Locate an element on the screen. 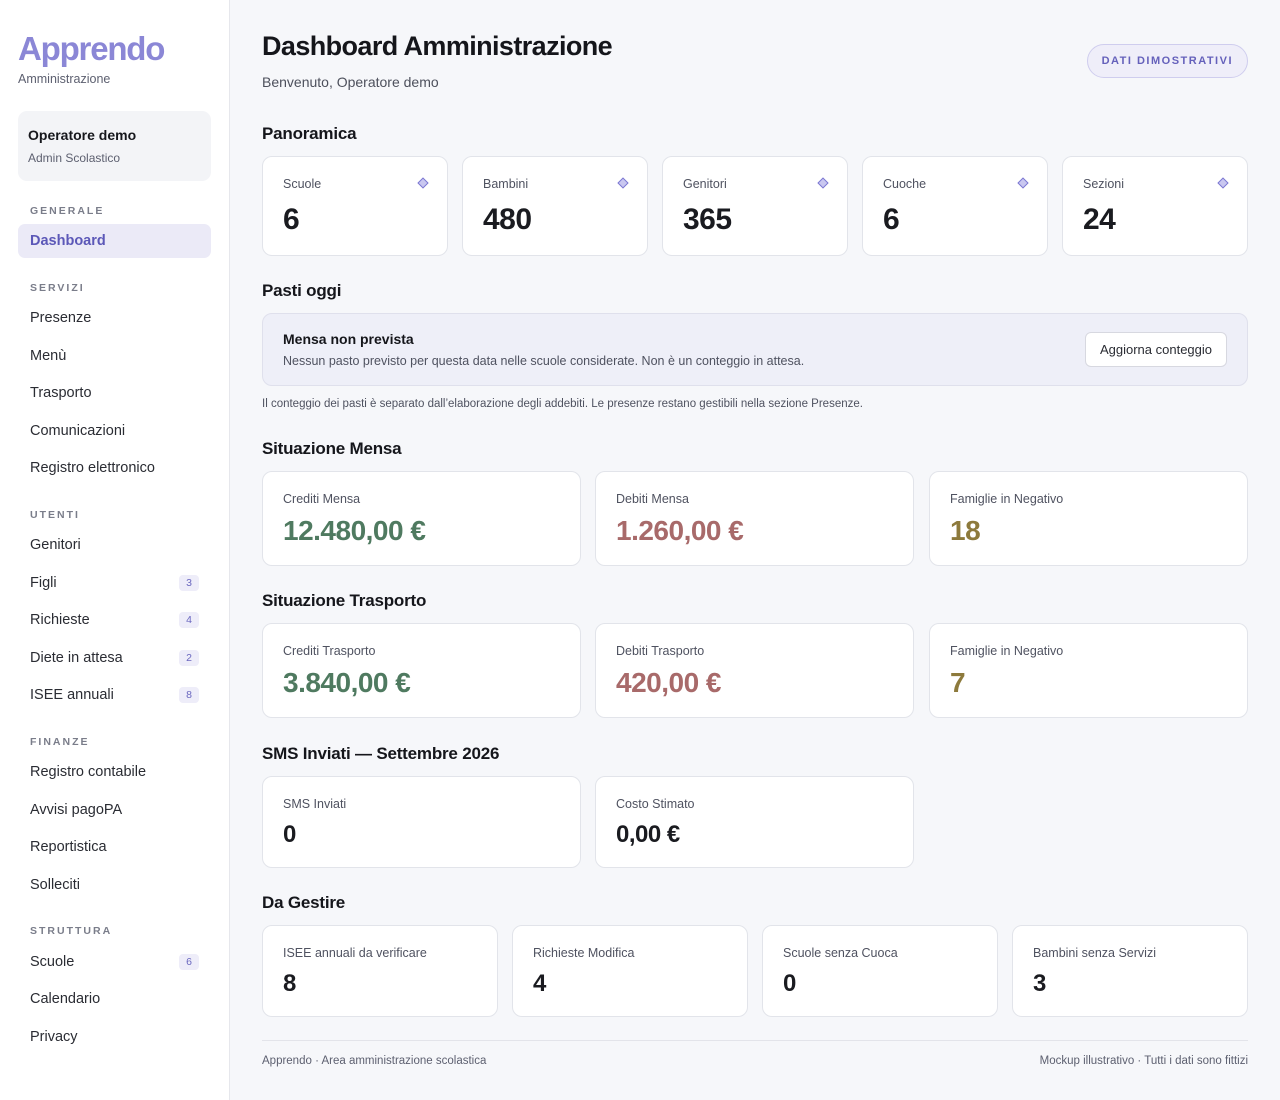 The width and height of the screenshot is (1280, 1100). sidebar-item-label: Registro contabile is located at coordinates (88, 772).